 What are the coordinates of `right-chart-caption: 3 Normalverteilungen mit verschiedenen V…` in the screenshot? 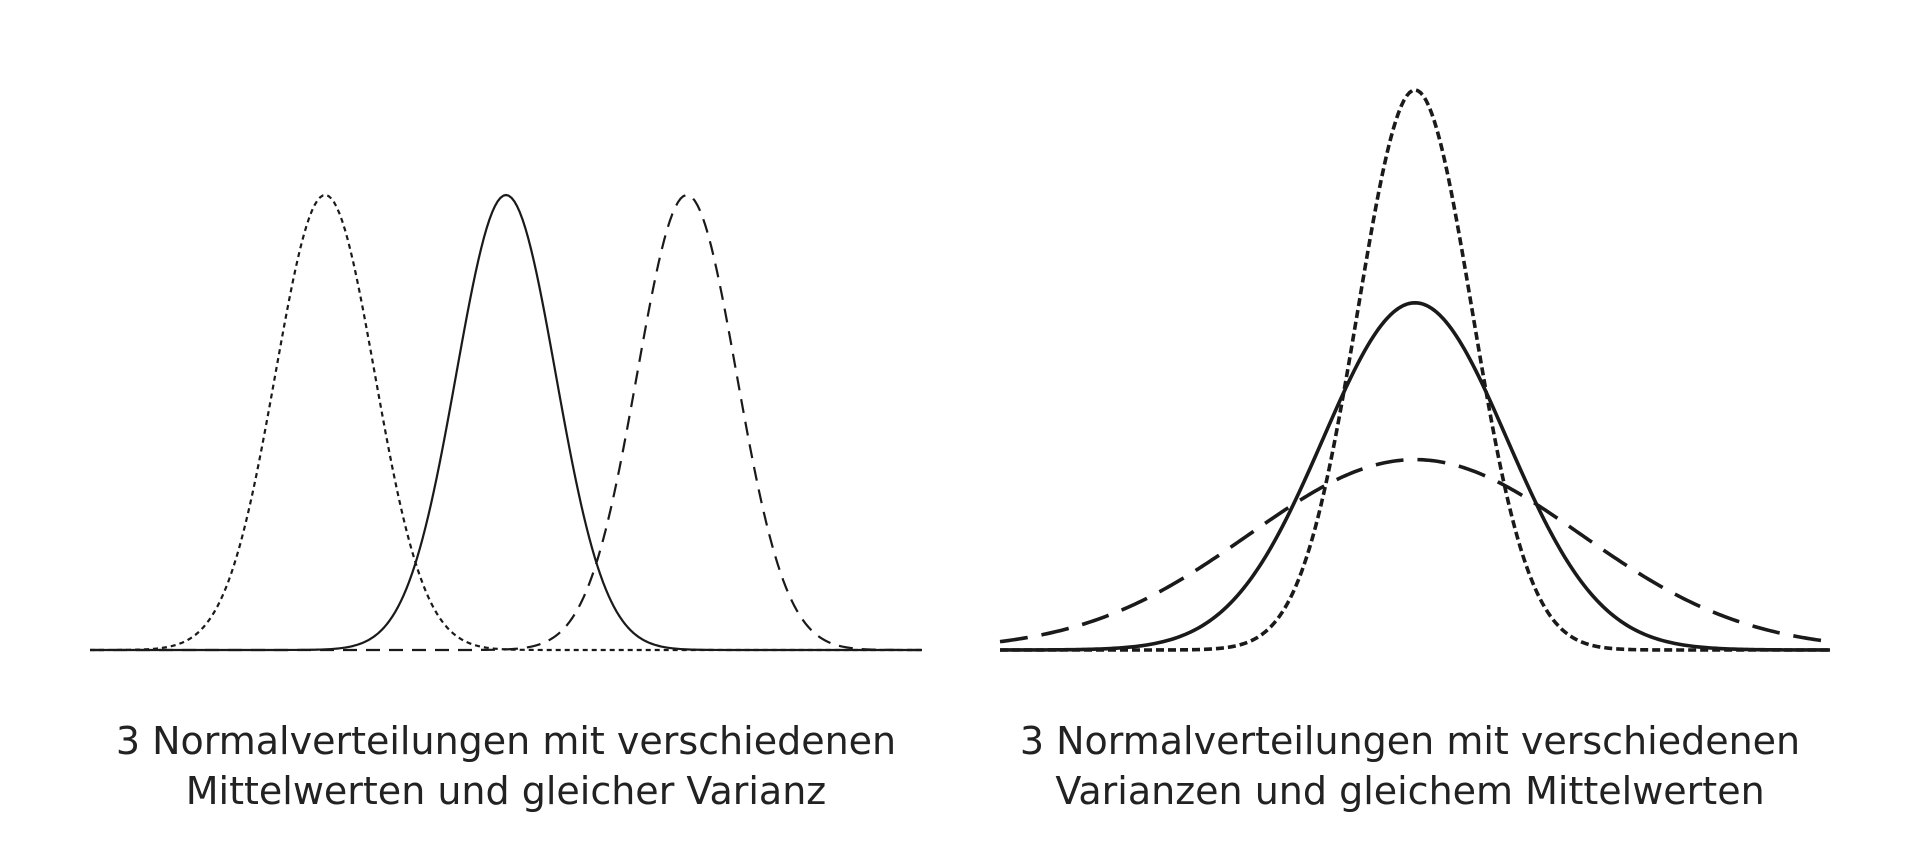 It's located at (1410, 766).